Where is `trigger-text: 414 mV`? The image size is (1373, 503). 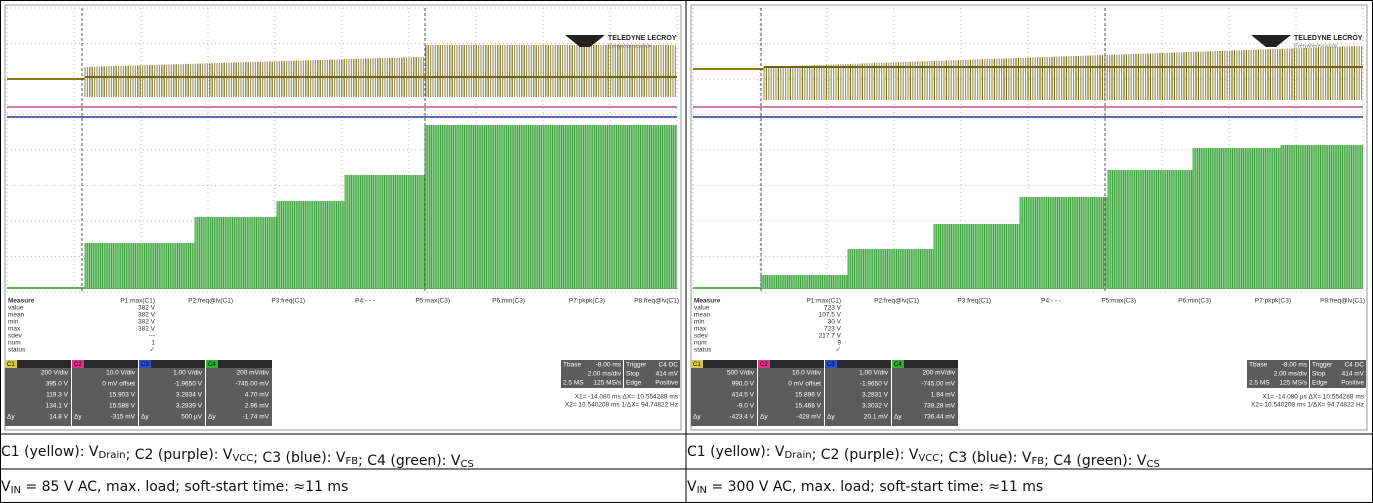 trigger-text: 414 mV is located at coordinates (667, 374).